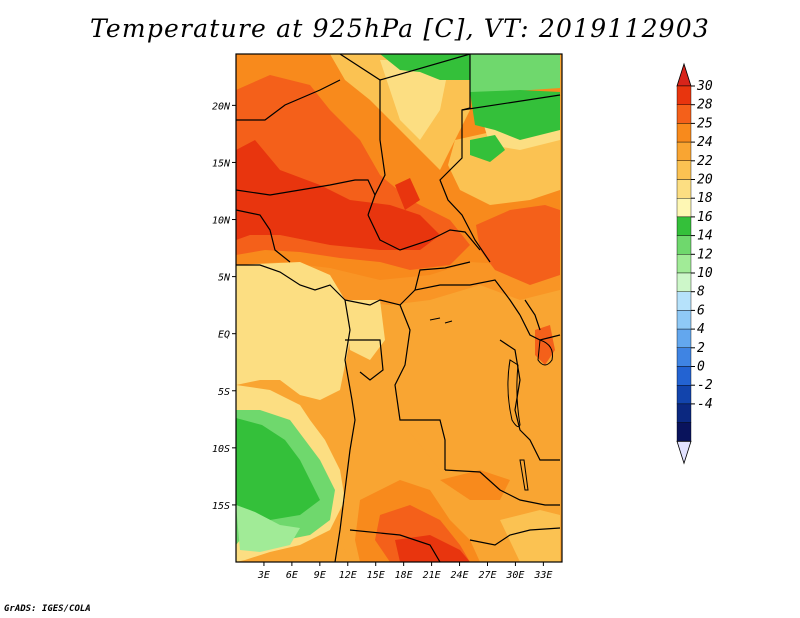 The width and height of the screenshot is (800, 618). Describe the element at coordinates (224, 306) in the screenshot. I see `lat-axis: 20N 15N 10N 5N EQ 5S 10S 15S` at that location.